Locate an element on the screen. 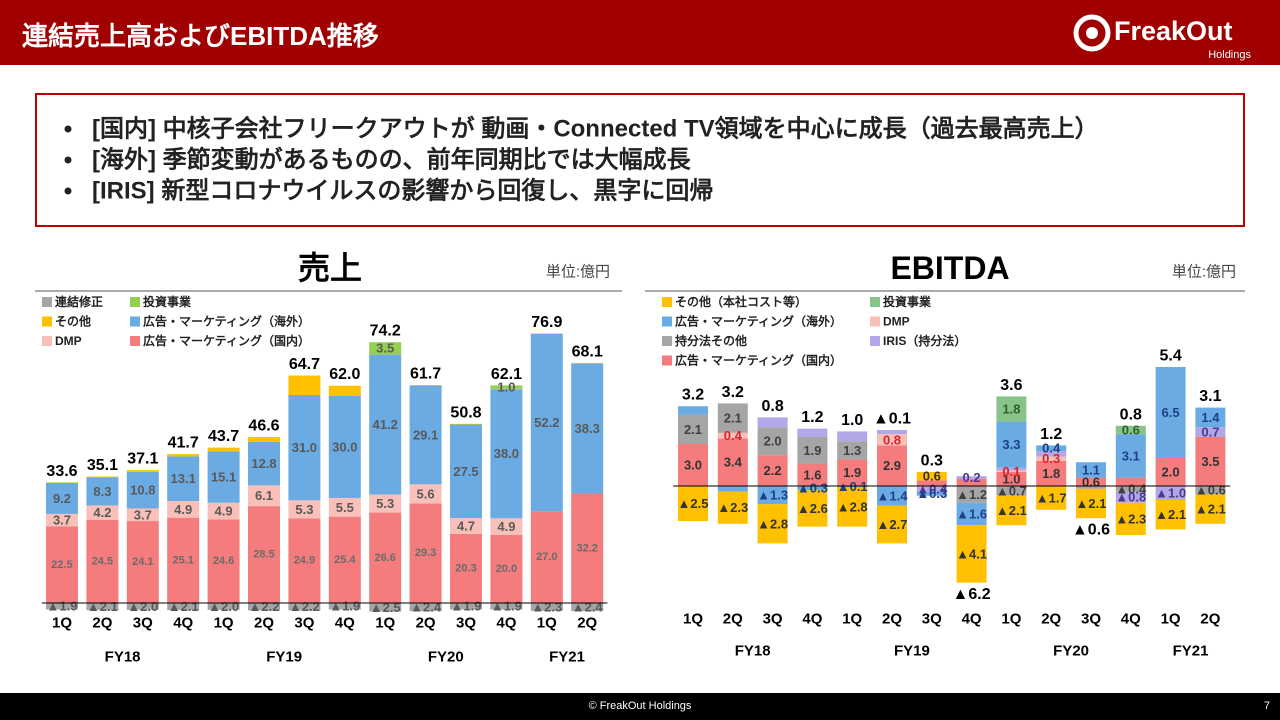 Image resolution: width=1280 pixels, height=720 pixels. data-label: ▲1.9 is located at coordinates (344, 606).